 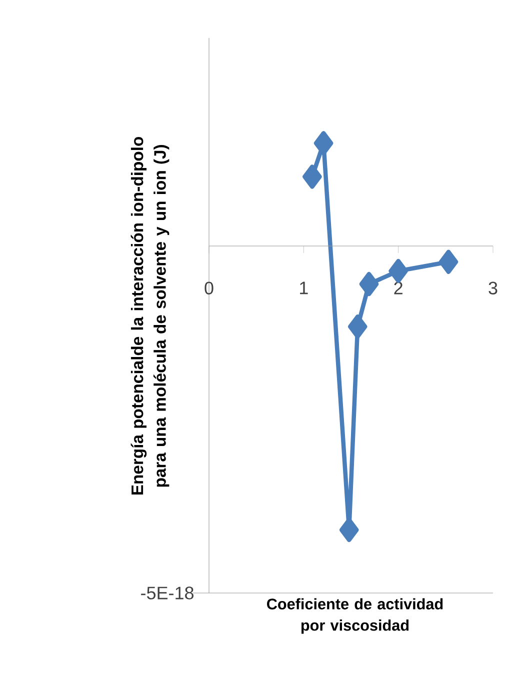 I want to click on x-tick-label: 0, so click(x=209, y=288).